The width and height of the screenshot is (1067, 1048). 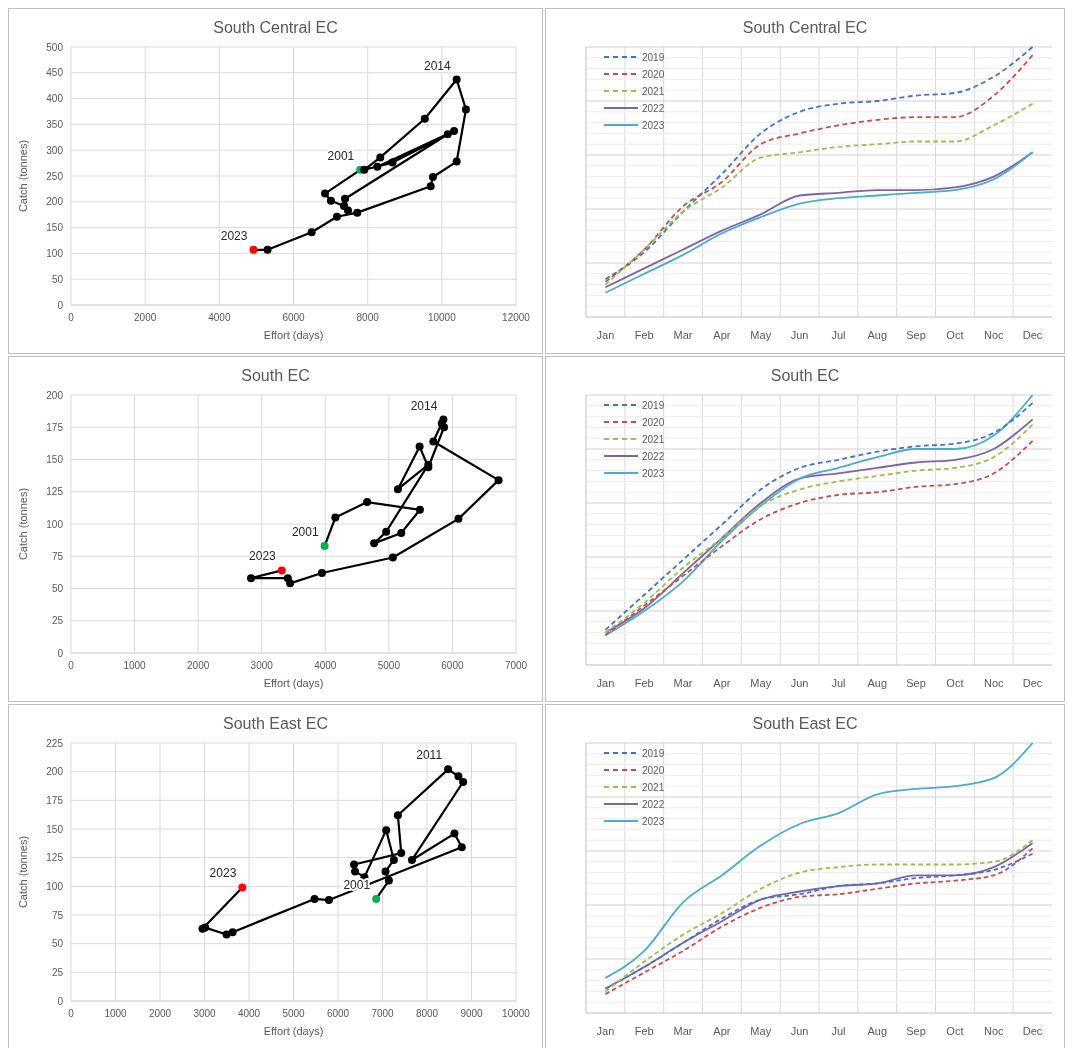 I want to click on annotation: 2011, so click(x=429, y=755).